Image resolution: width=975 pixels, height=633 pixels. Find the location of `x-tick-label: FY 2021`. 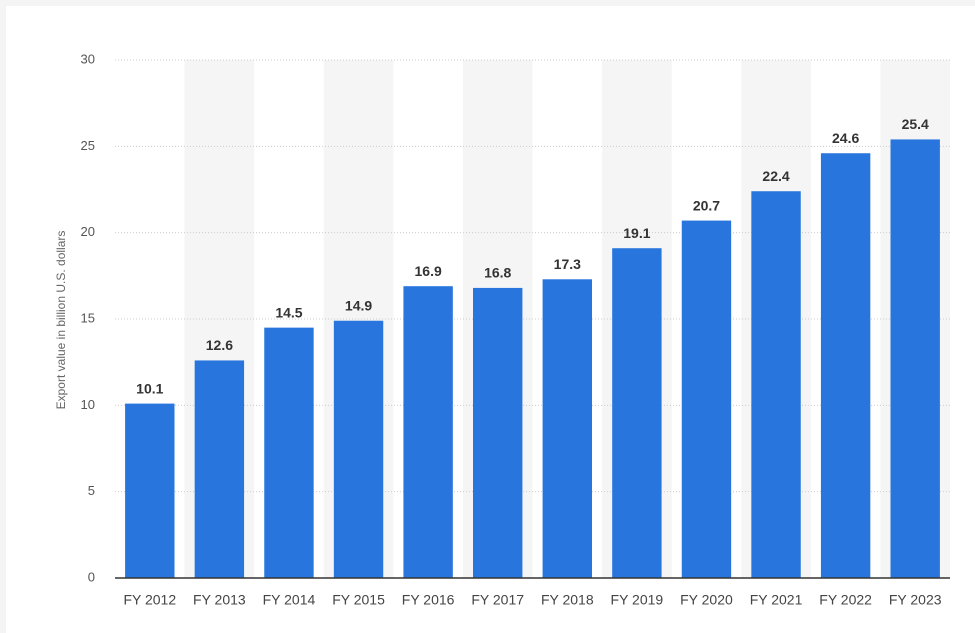

x-tick-label: FY 2021 is located at coordinates (776, 600).